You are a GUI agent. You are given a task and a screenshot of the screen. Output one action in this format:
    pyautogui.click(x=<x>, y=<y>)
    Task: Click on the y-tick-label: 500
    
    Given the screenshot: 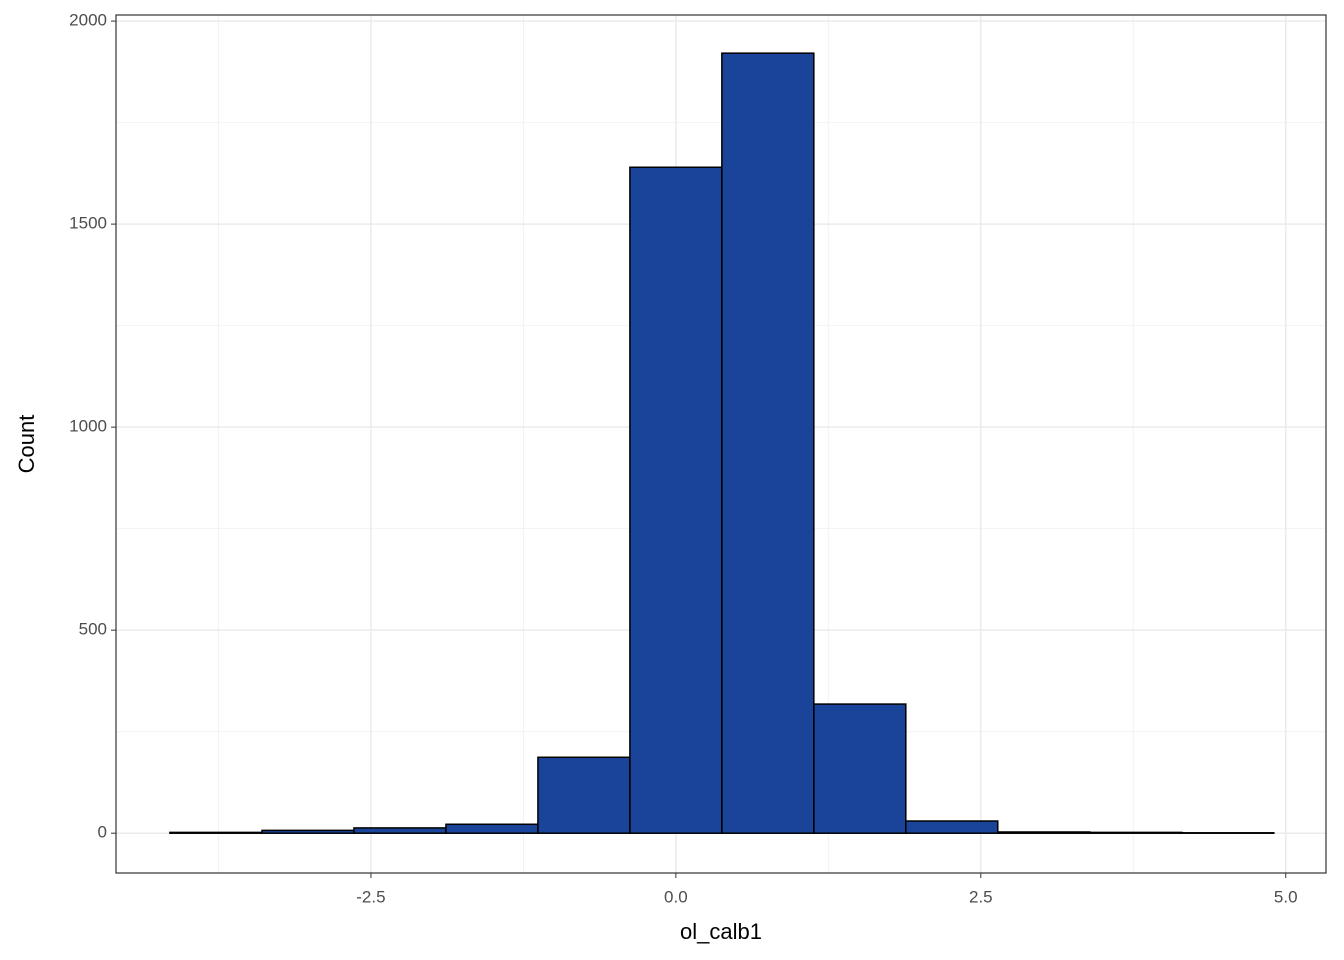 What is the action you would take?
    pyautogui.click(x=93, y=629)
    